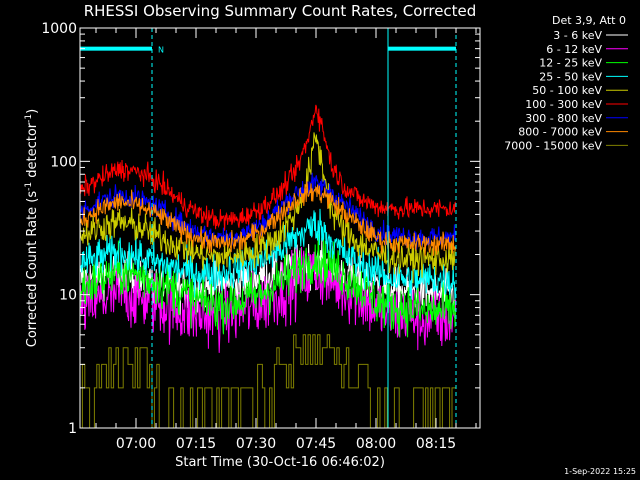 The image size is (640, 480). I want to click on legend-label: 25 - 50 keV, so click(570, 76).